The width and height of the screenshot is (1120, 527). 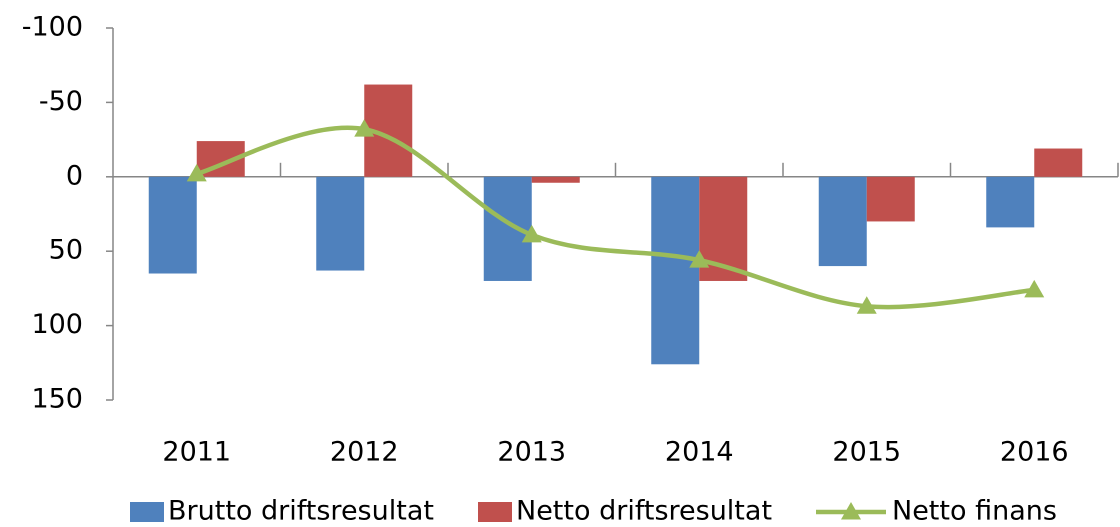 I want to click on y-tick-label: 150, so click(x=57, y=399).